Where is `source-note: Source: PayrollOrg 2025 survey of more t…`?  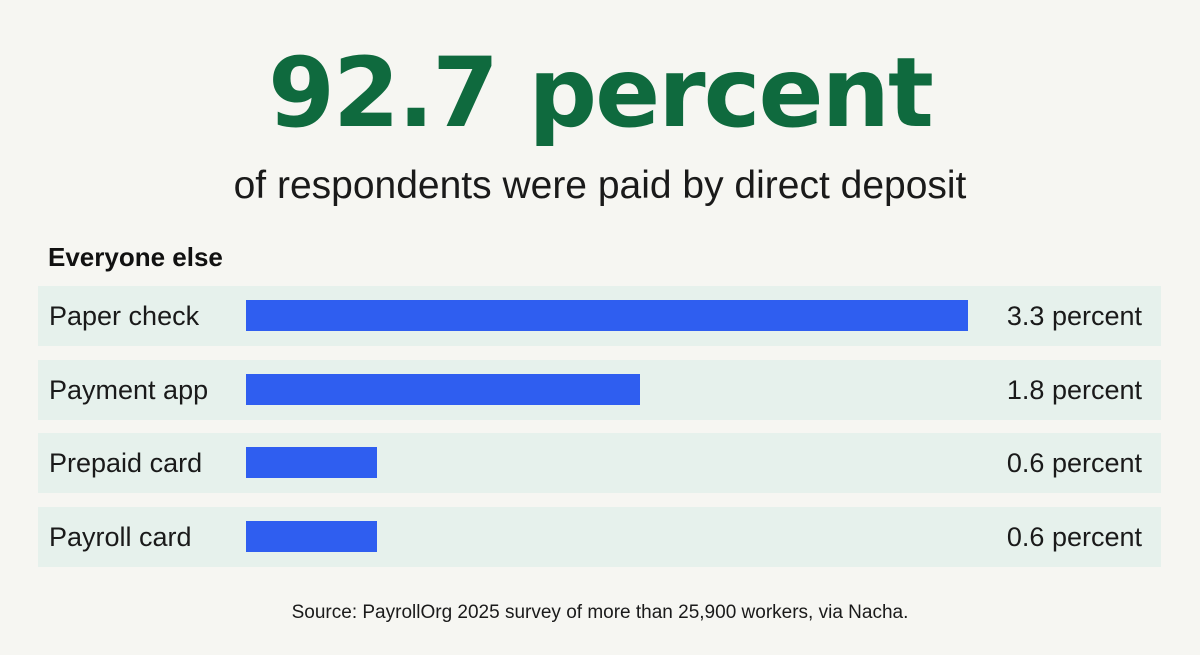 source-note: Source: PayrollOrg 2025 survey of more t… is located at coordinates (600, 612).